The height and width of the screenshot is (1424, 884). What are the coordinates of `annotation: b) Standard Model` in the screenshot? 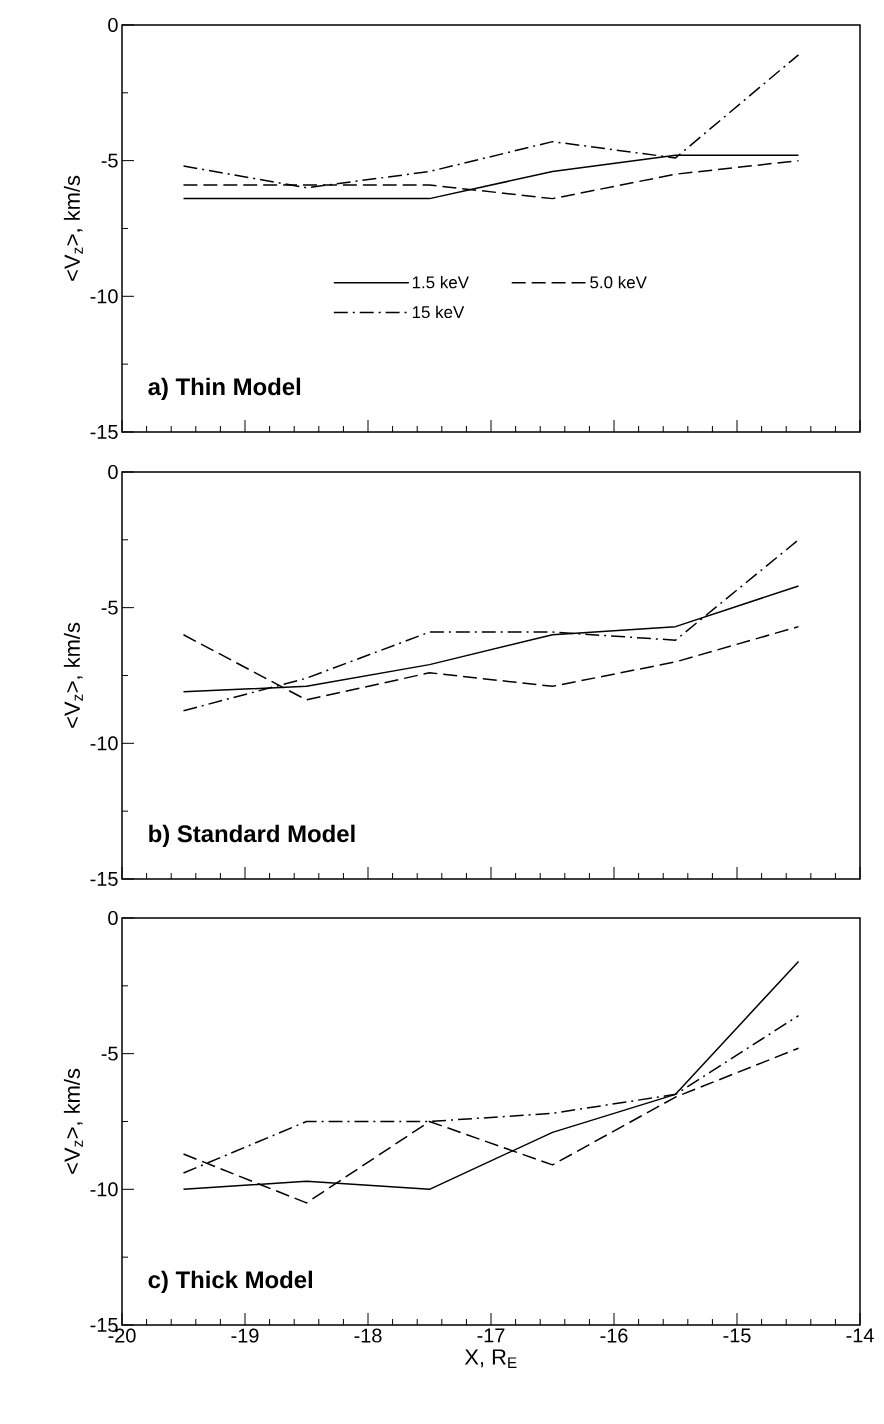 It's located at (252, 835).